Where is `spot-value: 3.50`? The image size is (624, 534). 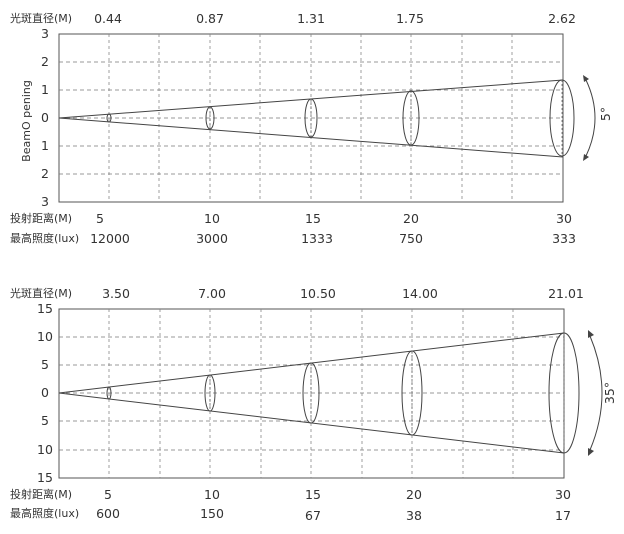 spot-value: 3.50 is located at coordinates (116, 293).